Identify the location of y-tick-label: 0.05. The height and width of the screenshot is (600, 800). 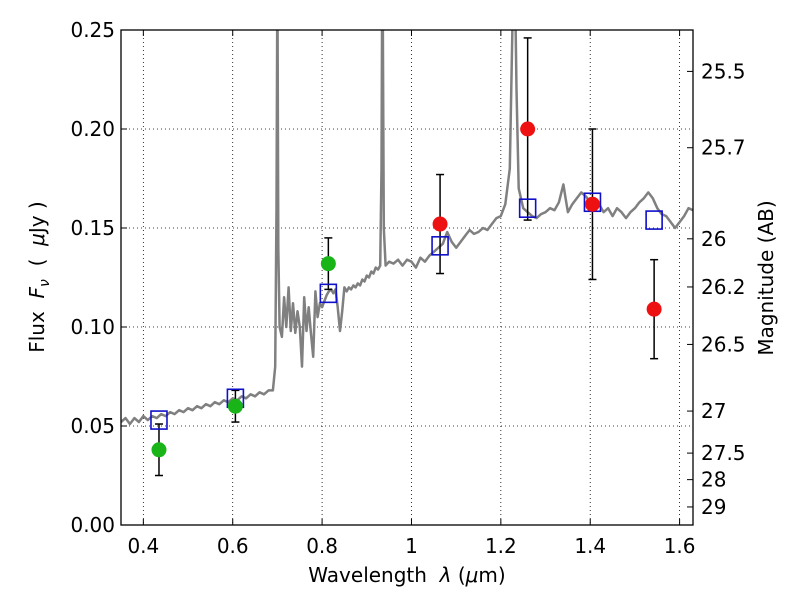
(92, 426).